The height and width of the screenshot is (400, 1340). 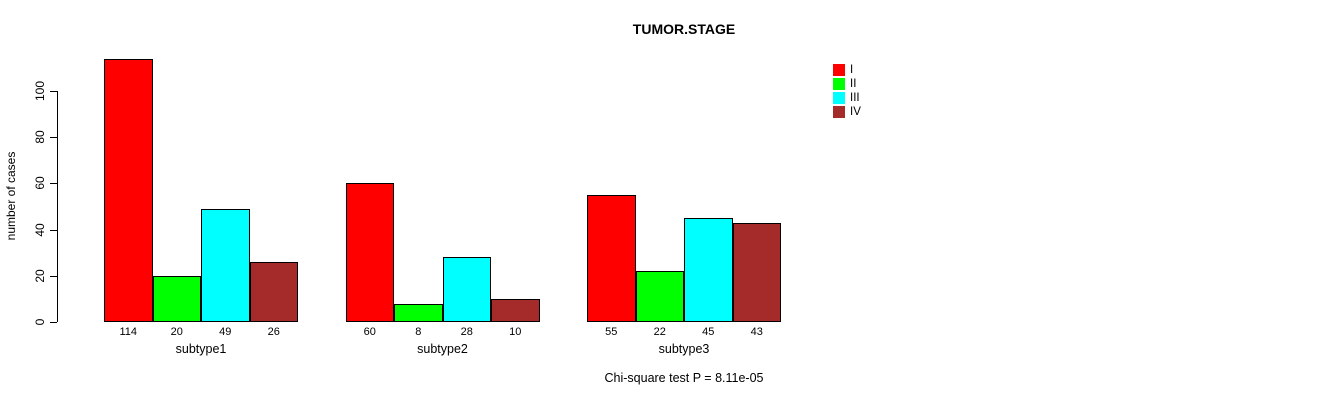 What do you see at coordinates (611, 332) in the screenshot?
I see `bar-value-label: 55` at bounding box center [611, 332].